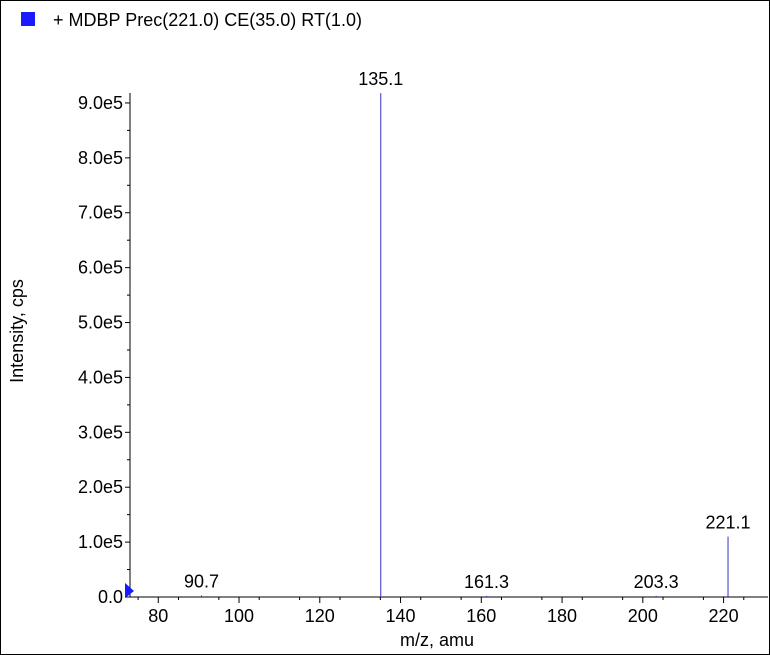 The image size is (770, 655). I want to click on x-tick-label: 180, so click(562, 616).